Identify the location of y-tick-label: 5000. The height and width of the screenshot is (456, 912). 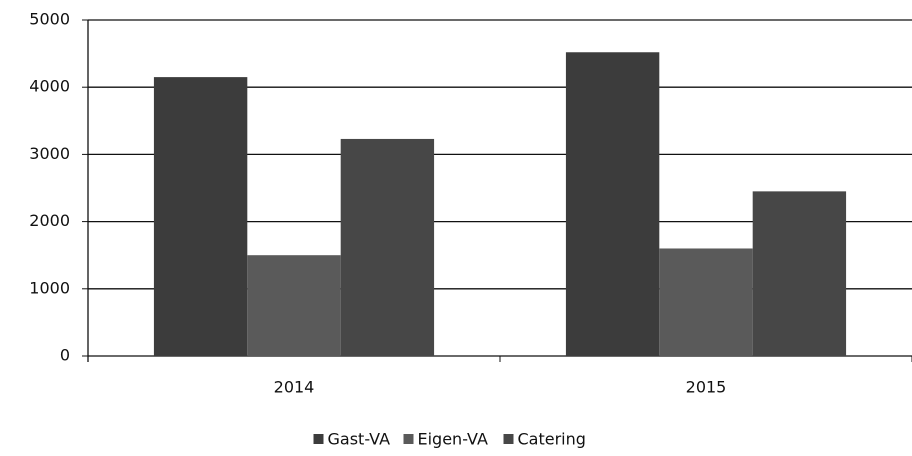
(49, 19).